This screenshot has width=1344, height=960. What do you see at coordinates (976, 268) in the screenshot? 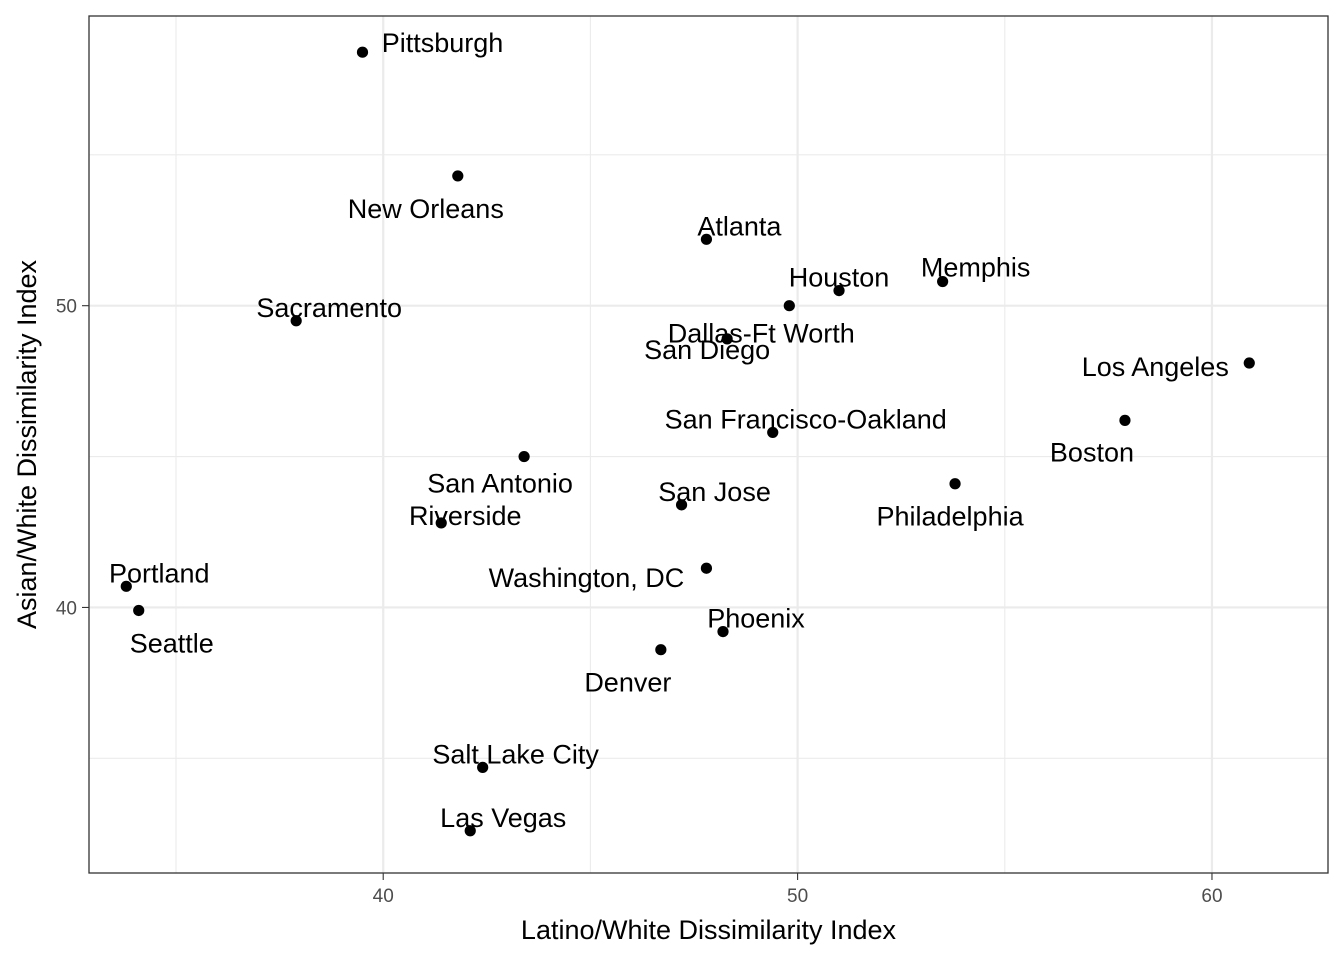
I see `point-label: Memphis` at bounding box center [976, 268].